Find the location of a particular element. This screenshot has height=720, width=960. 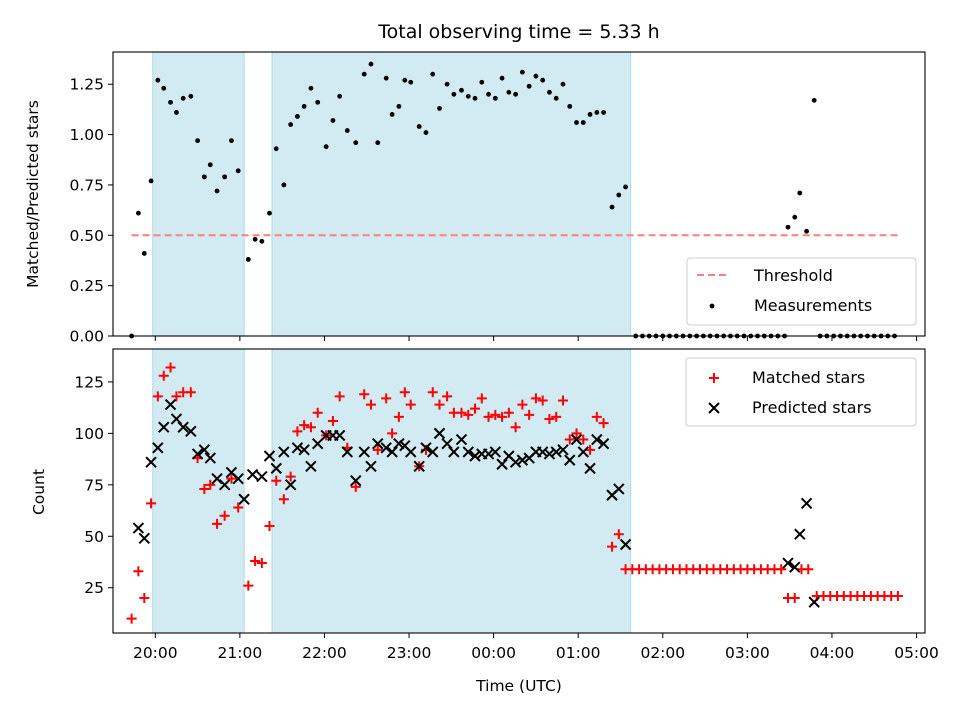

y-tick-label: 125 is located at coordinates (89, 382).